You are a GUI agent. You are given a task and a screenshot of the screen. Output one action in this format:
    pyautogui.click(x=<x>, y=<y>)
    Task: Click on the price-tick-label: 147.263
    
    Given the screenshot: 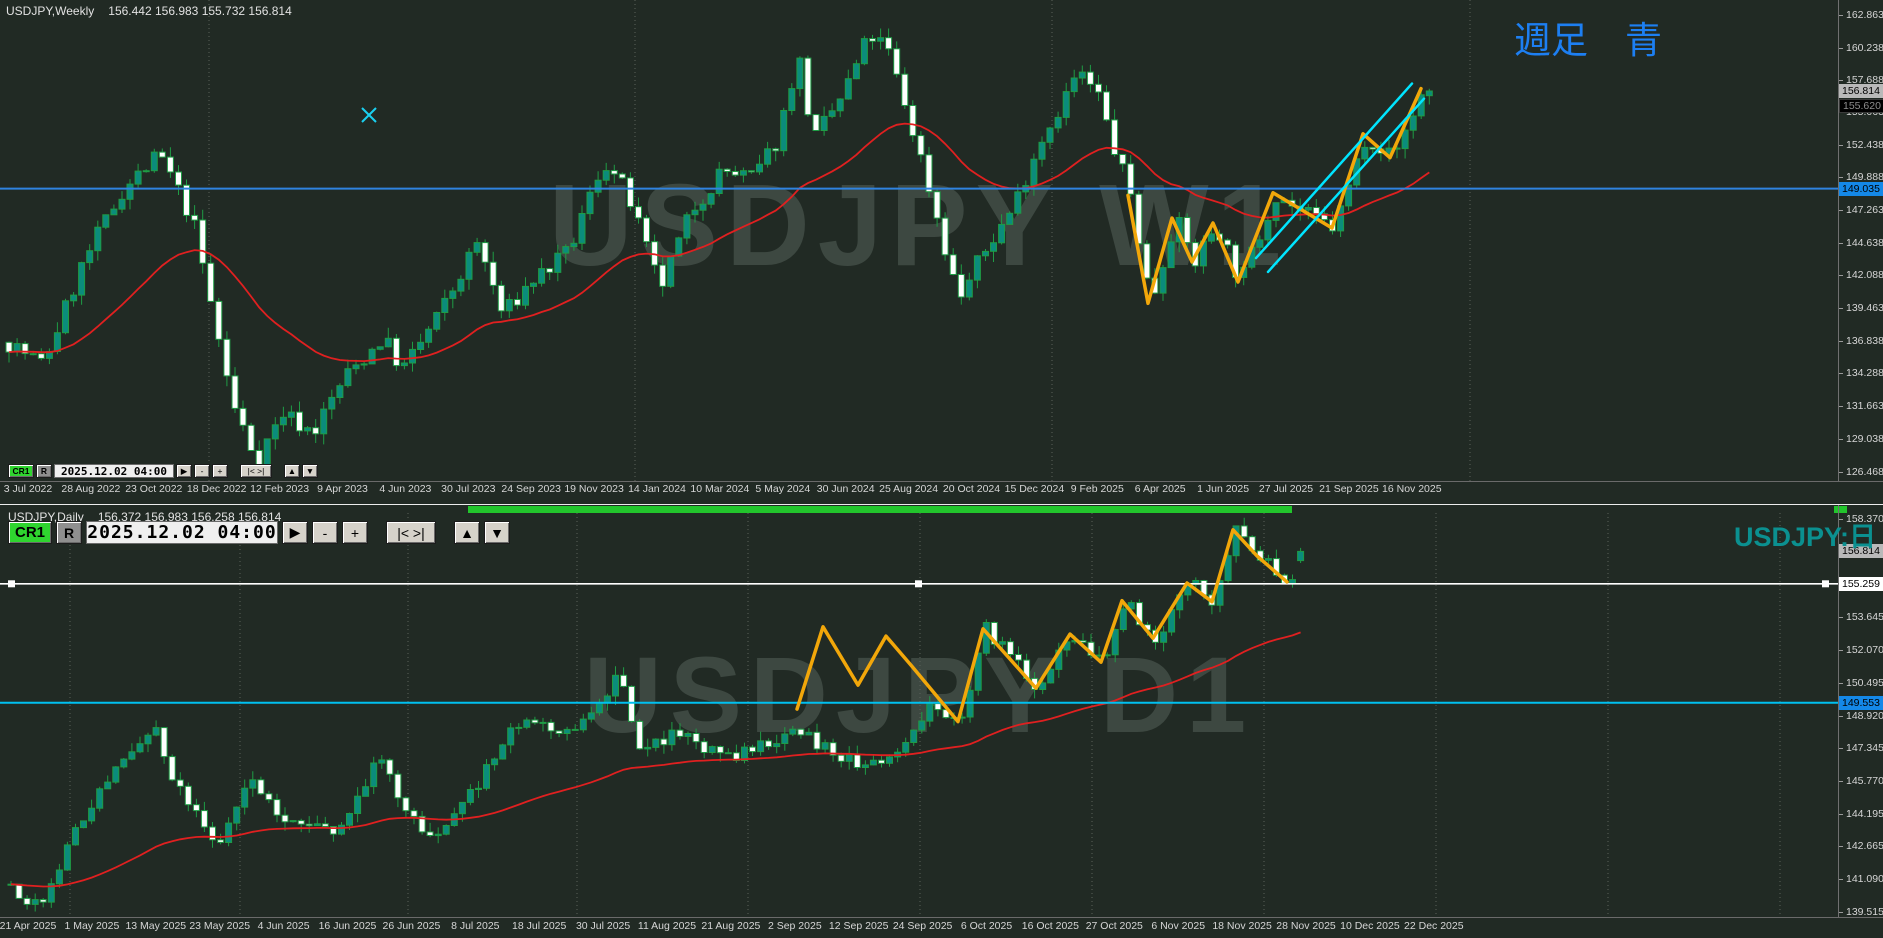 What is the action you would take?
    pyautogui.click(x=1861, y=210)
    